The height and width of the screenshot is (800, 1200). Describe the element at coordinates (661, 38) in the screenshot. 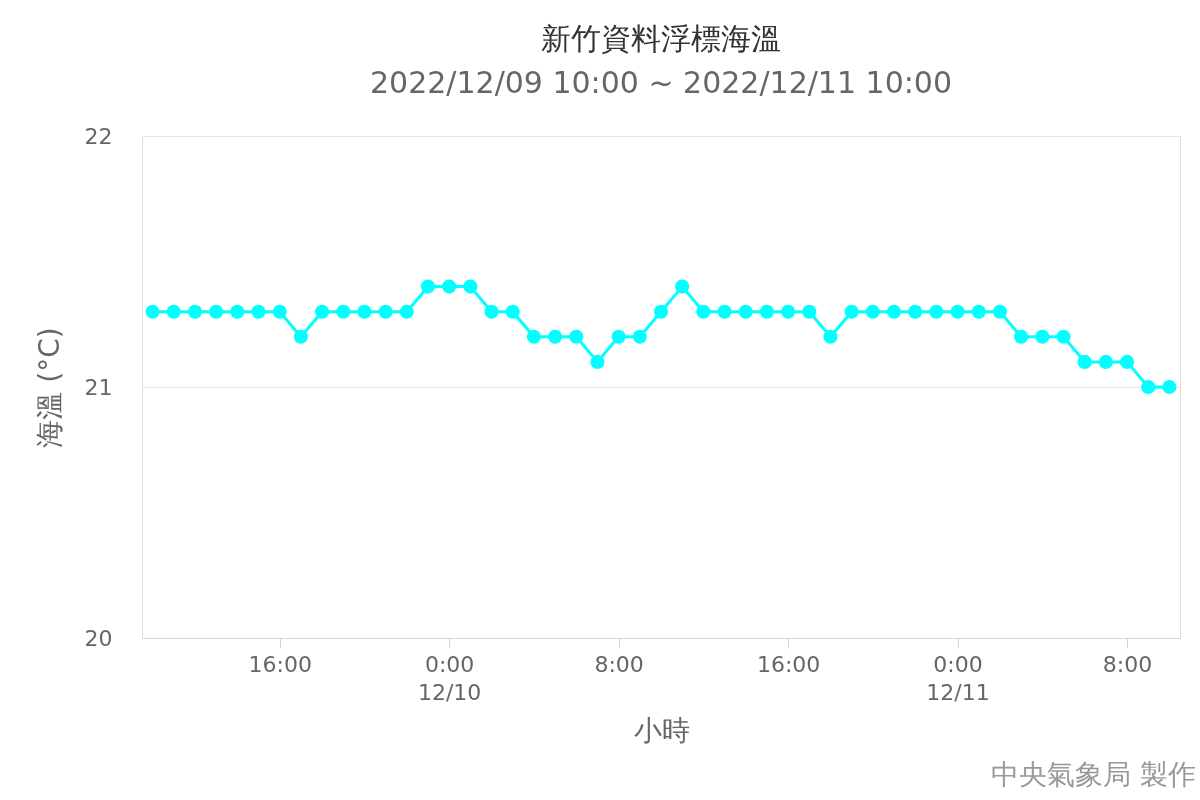

I see `chart-title: 新竹資料浮標海溫` at that location.